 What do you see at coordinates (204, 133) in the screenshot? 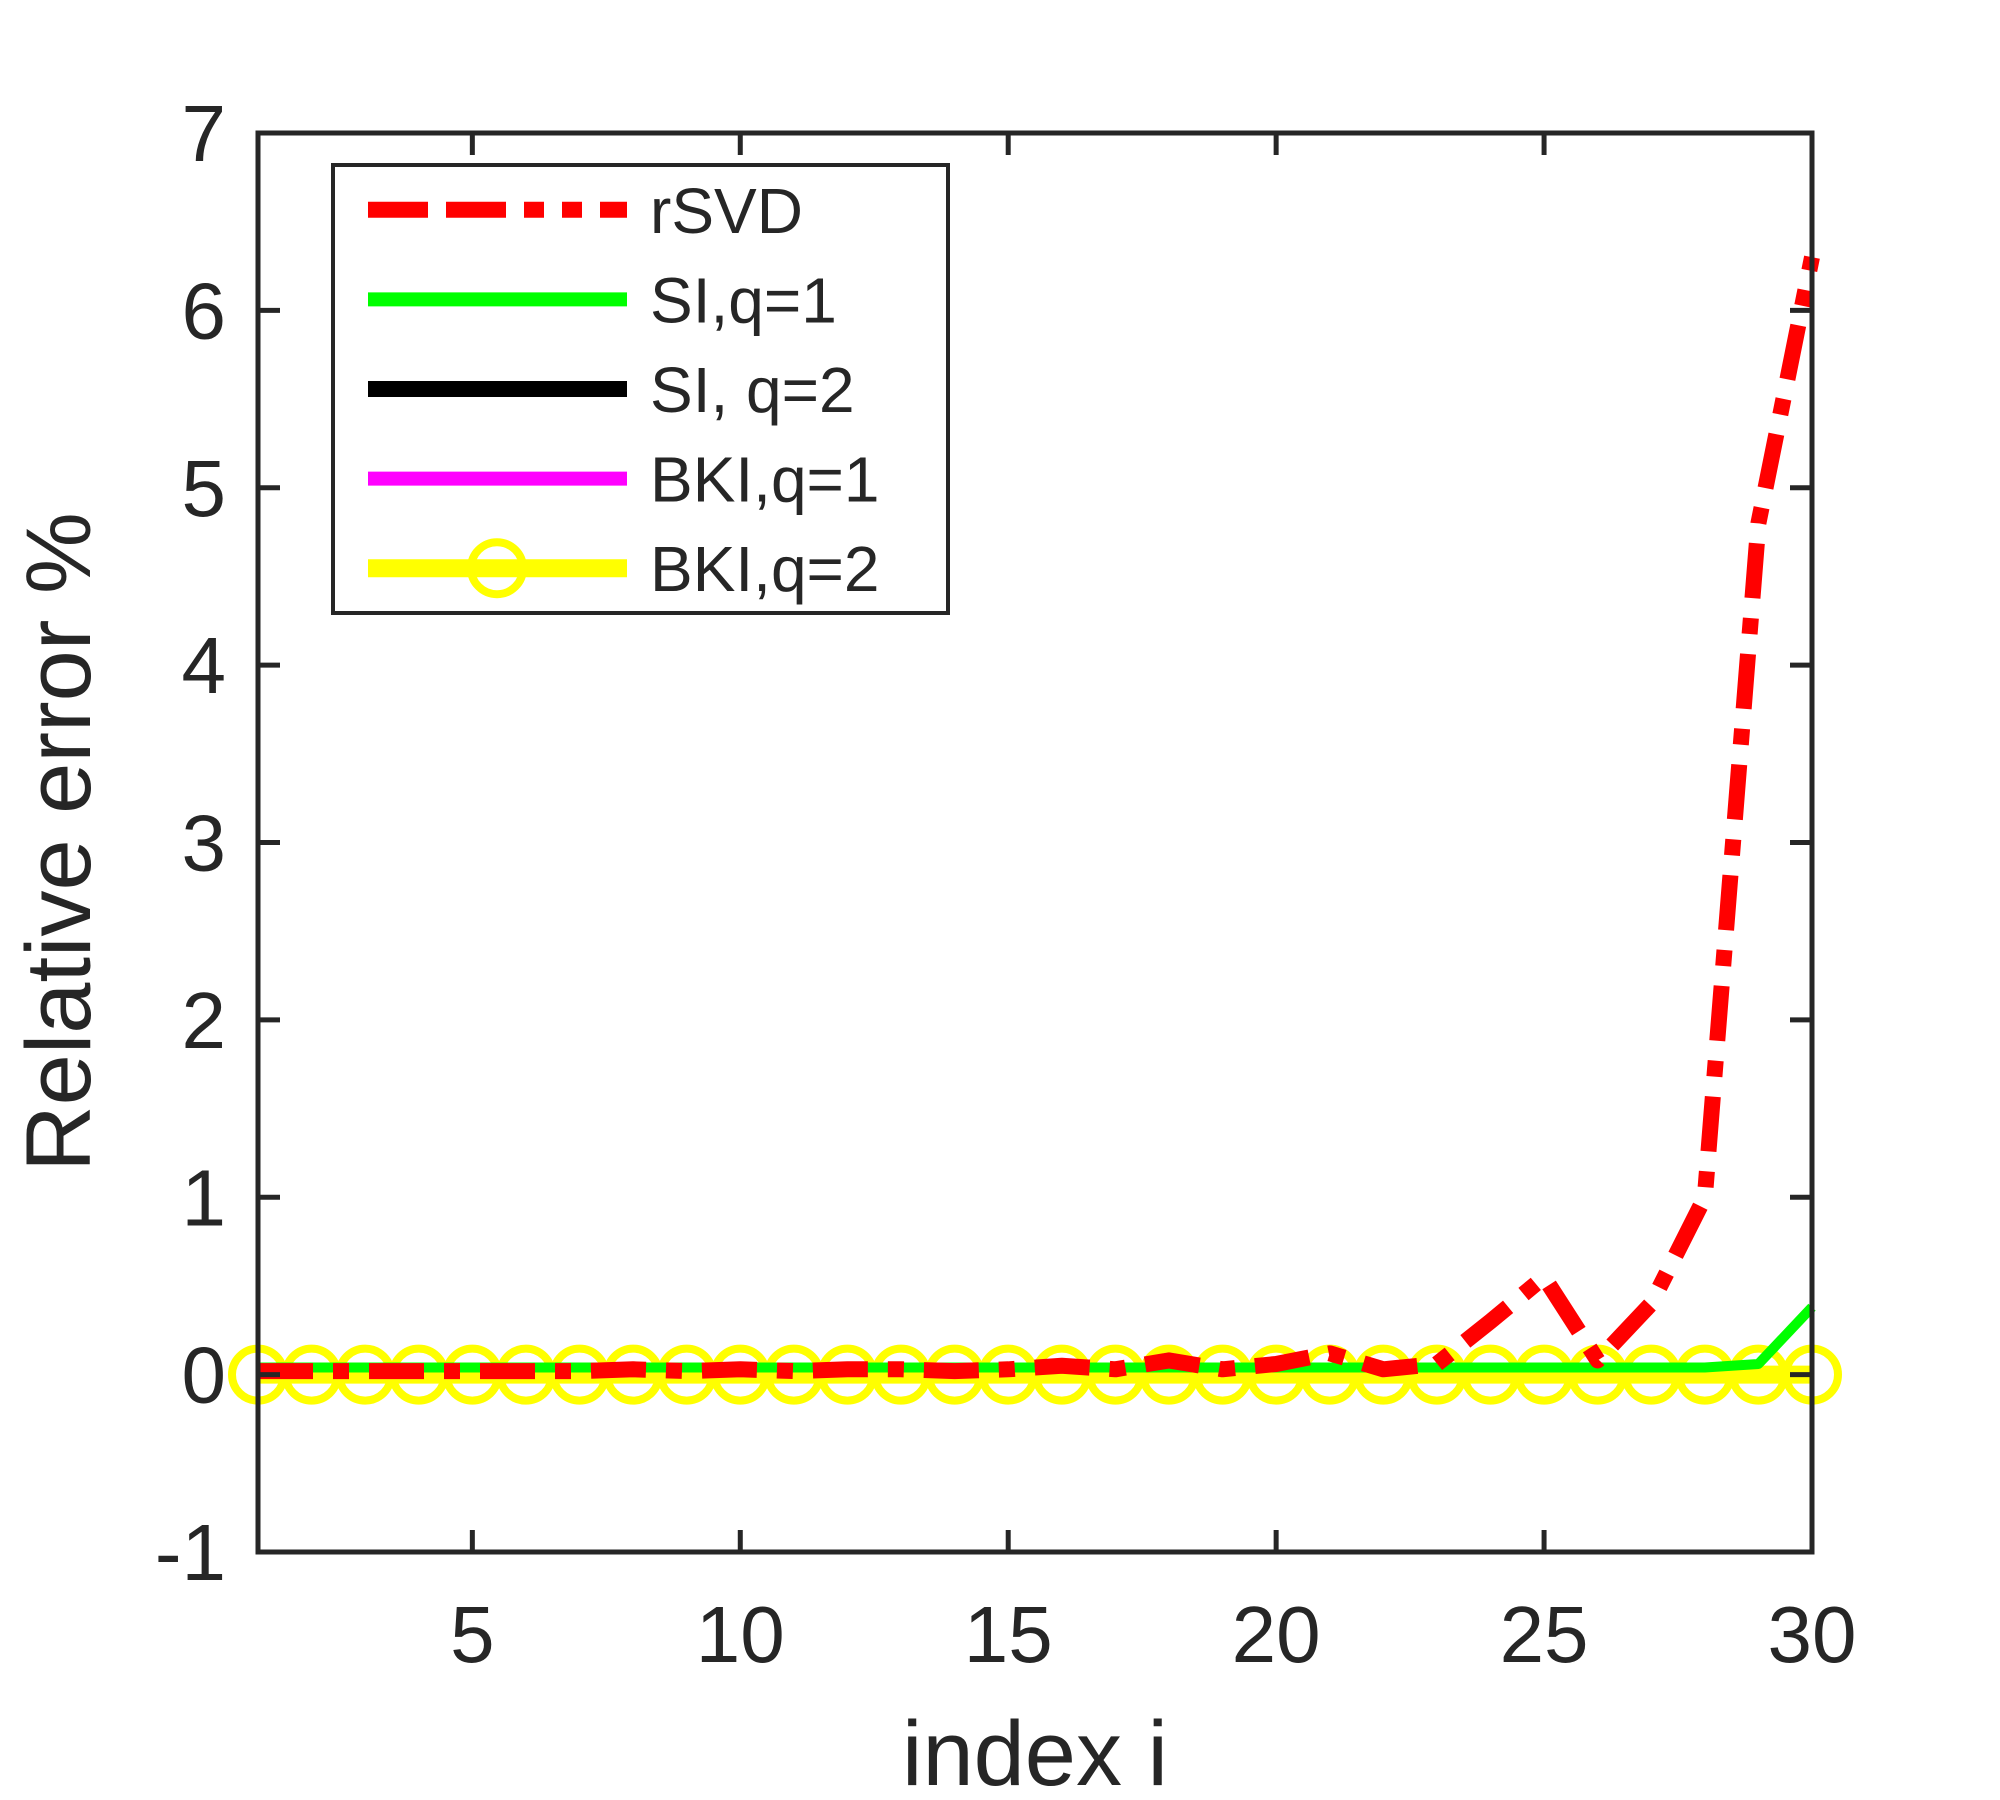
I see `y-tick-label: 7` at bounding box center [204, 133].